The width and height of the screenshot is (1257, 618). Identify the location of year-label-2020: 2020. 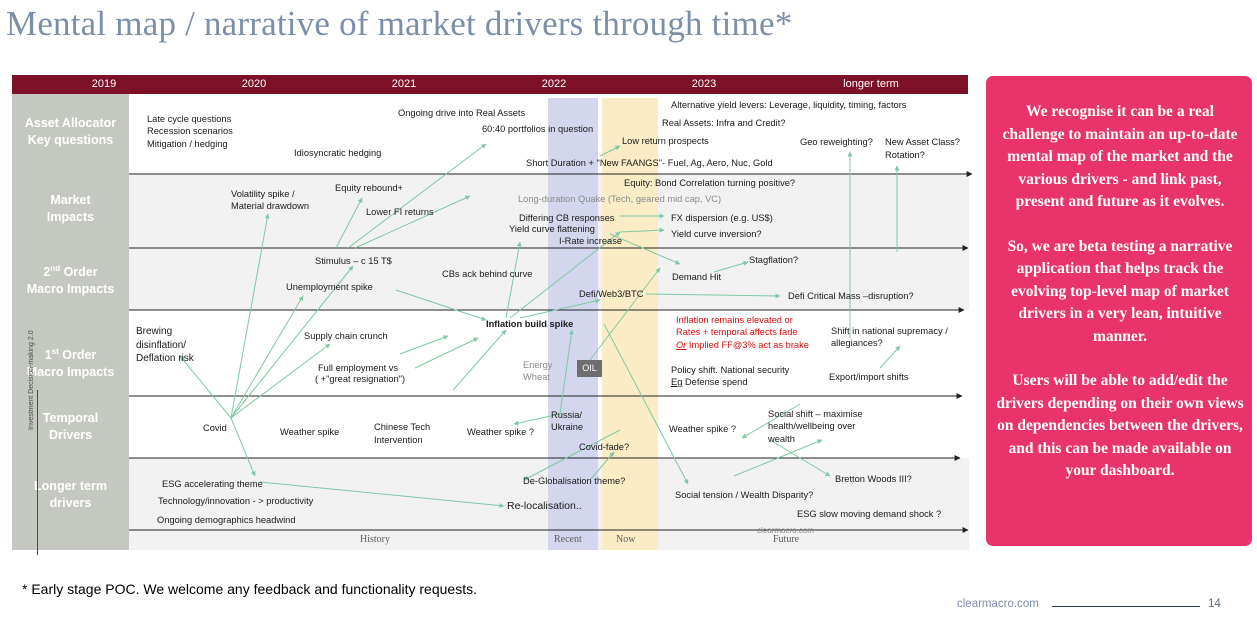
(254, 84).